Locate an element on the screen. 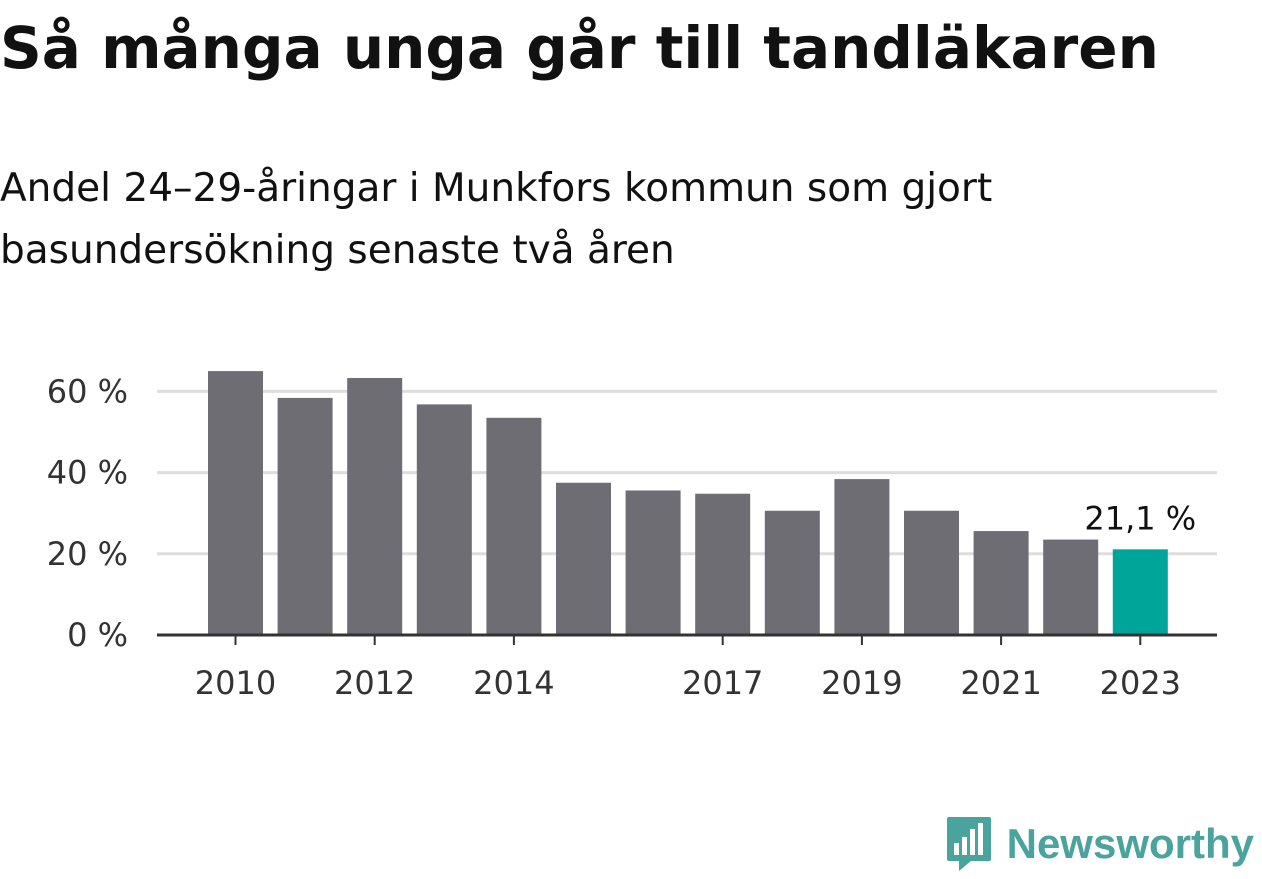 This screenshot has width=1262, height=879. x-tick-label: 2023 is located at coordinates (1140, 683).